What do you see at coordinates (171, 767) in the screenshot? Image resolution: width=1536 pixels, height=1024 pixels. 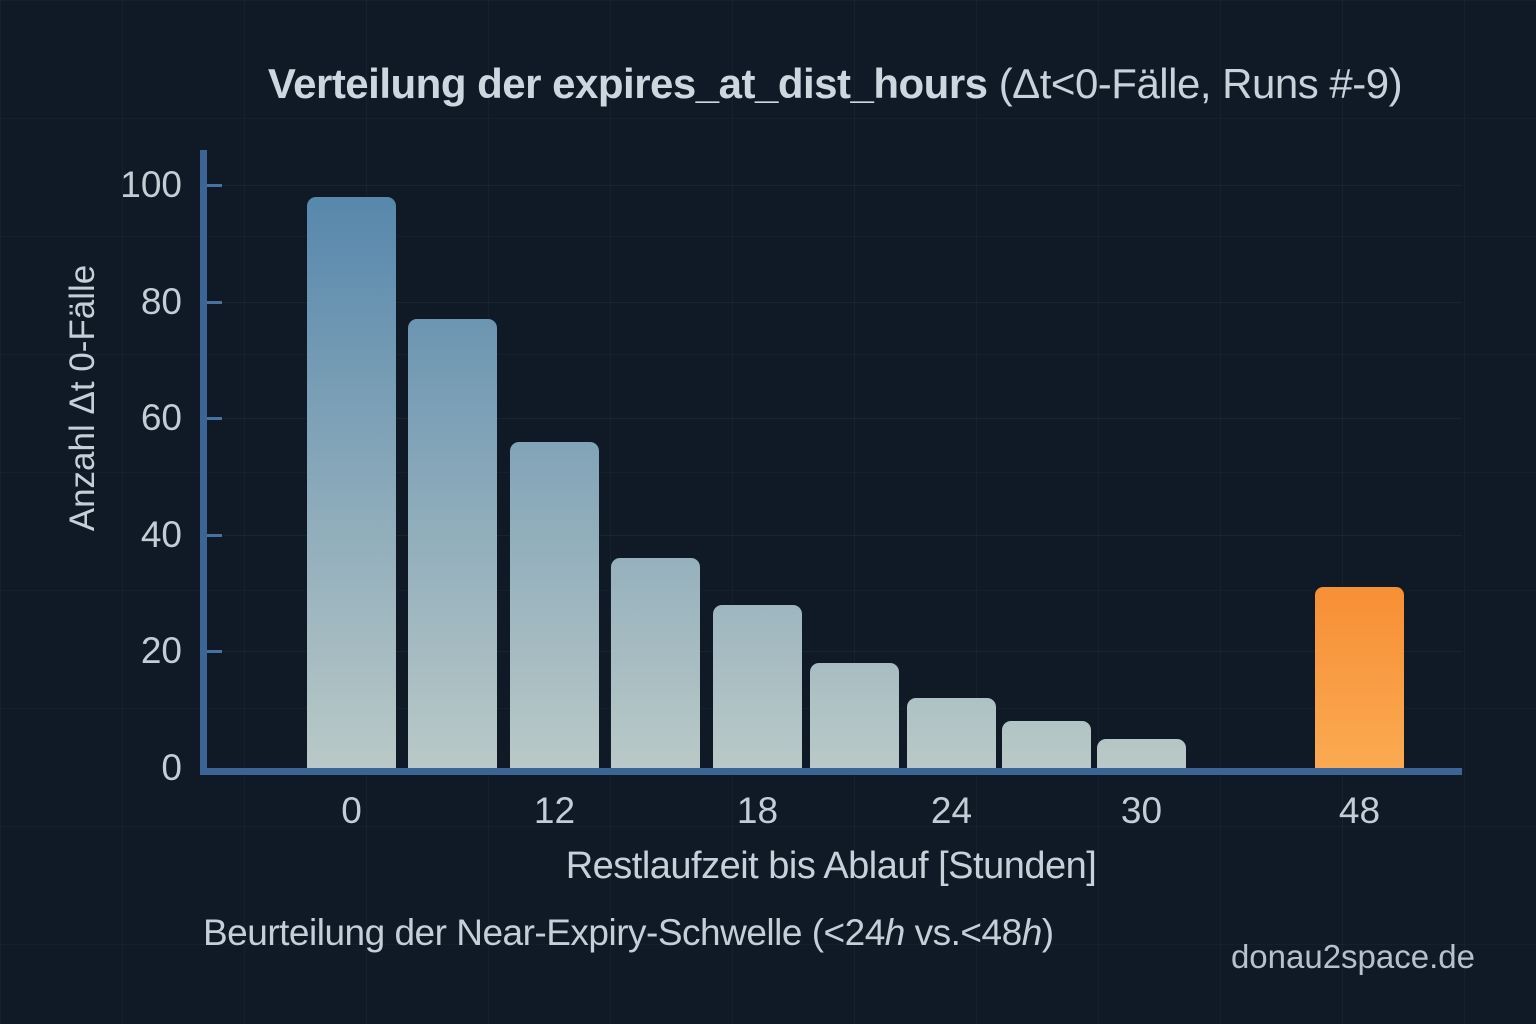 I see `y-tick-label: 0` at bounding box center [171, 767].